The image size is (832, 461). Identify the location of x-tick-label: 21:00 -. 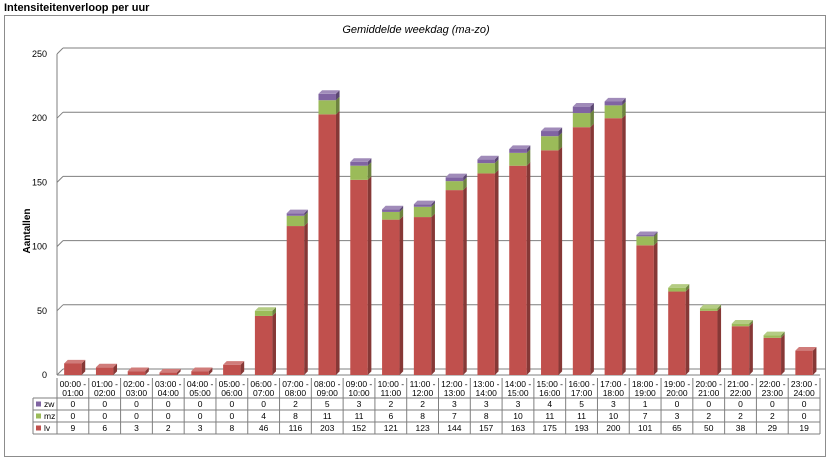
(740, 384).